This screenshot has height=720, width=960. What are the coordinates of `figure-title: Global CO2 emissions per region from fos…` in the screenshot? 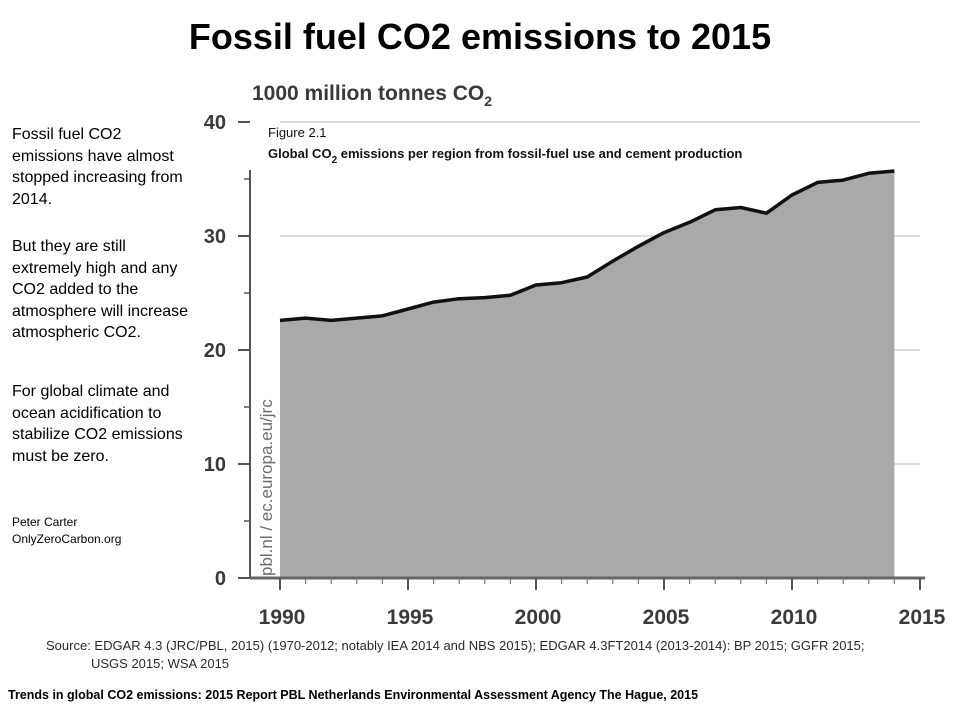 It's located at (505, 156).